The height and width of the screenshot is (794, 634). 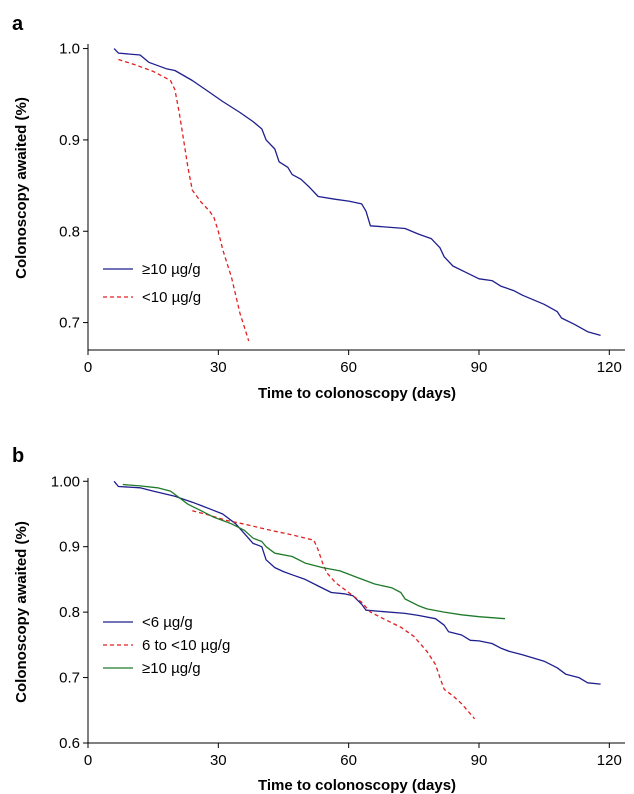 I want to click on panel-b-x-ticks: 0 30 60 90 120, so click(x=353, y=756).